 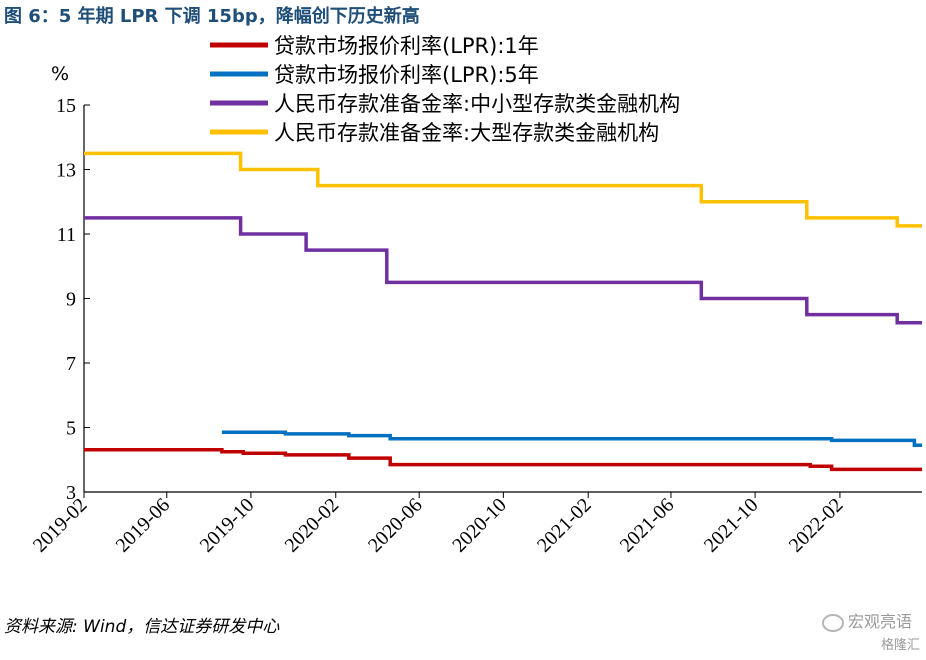 I want to click on legend-label-3: 人民币存款准备金率:中小型存款类金融机构, so click(x=477, y=104).